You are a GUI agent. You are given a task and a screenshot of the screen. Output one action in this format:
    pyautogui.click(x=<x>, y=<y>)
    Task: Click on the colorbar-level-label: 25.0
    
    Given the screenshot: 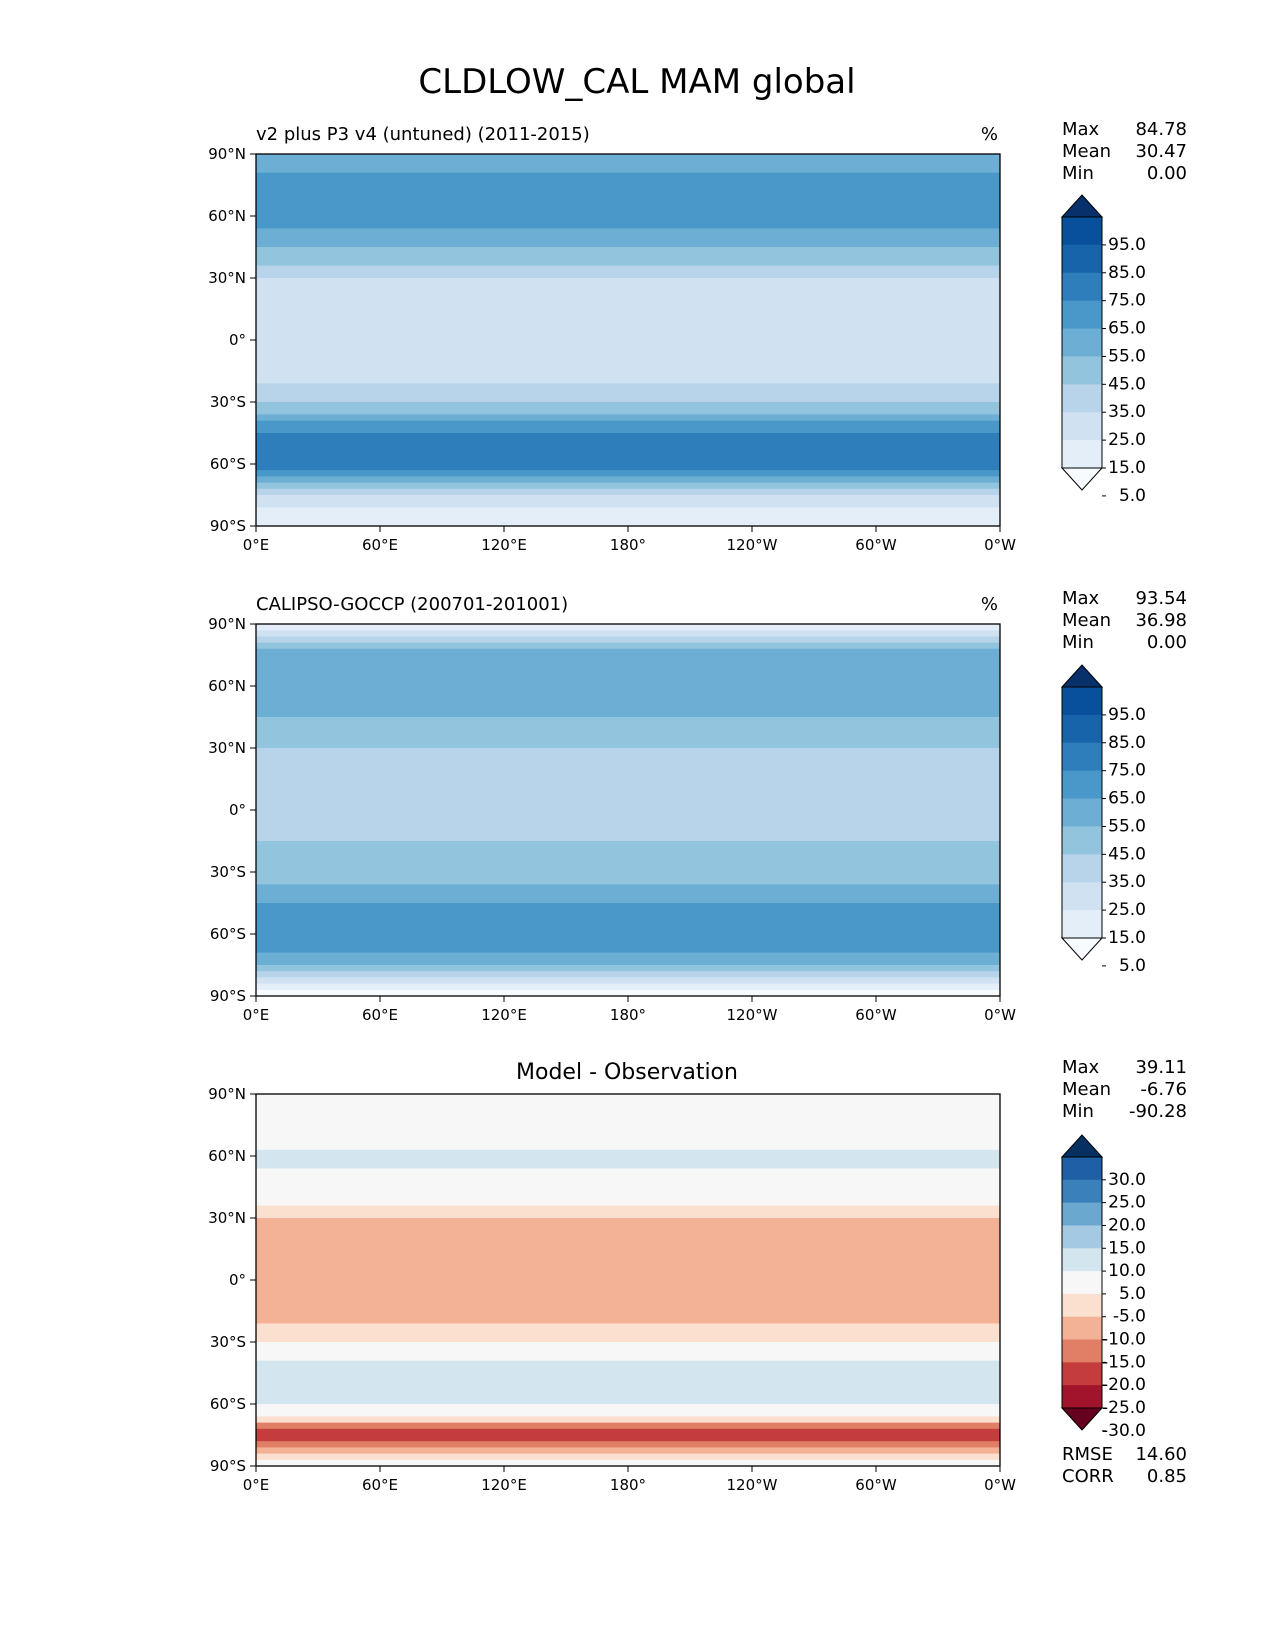 What is the action you would take?
    pyautogui.click(x=1127, y=910)
    